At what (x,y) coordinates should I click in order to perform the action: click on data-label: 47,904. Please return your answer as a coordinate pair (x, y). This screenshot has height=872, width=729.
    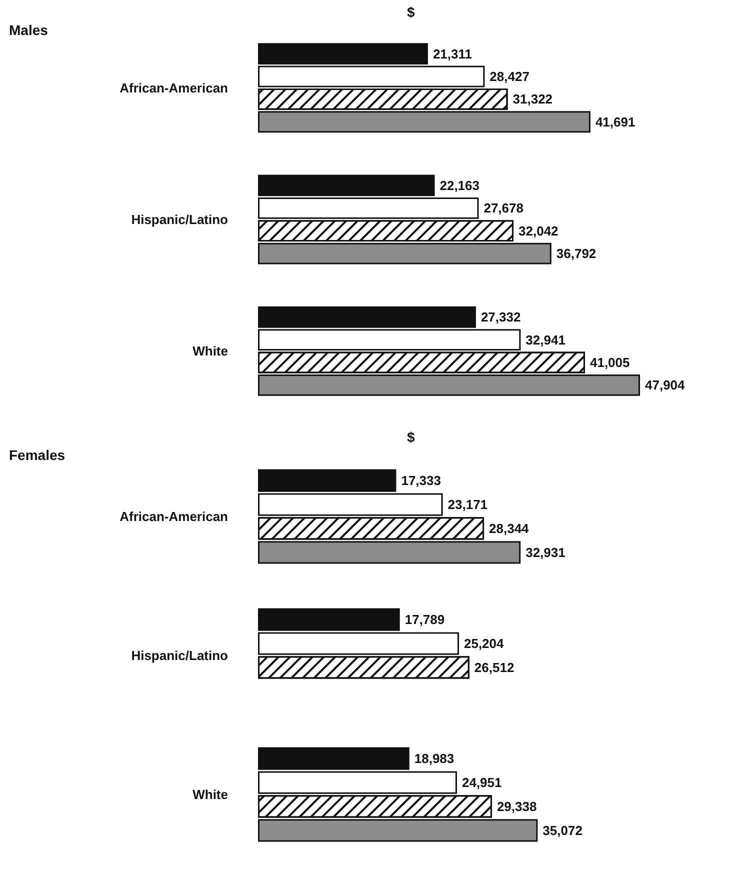
    Looking at the image, I should click on (665, 385).